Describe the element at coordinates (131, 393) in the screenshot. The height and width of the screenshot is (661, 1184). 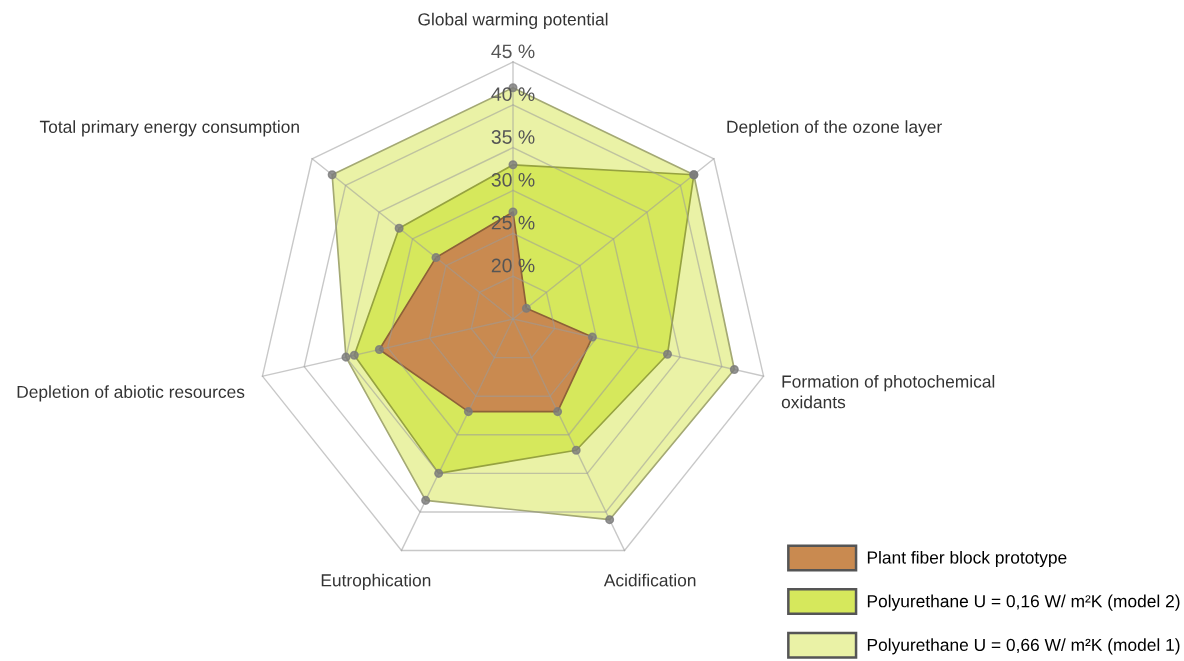
I see `spoke-label: Depletion of abiotic resources` at that location.